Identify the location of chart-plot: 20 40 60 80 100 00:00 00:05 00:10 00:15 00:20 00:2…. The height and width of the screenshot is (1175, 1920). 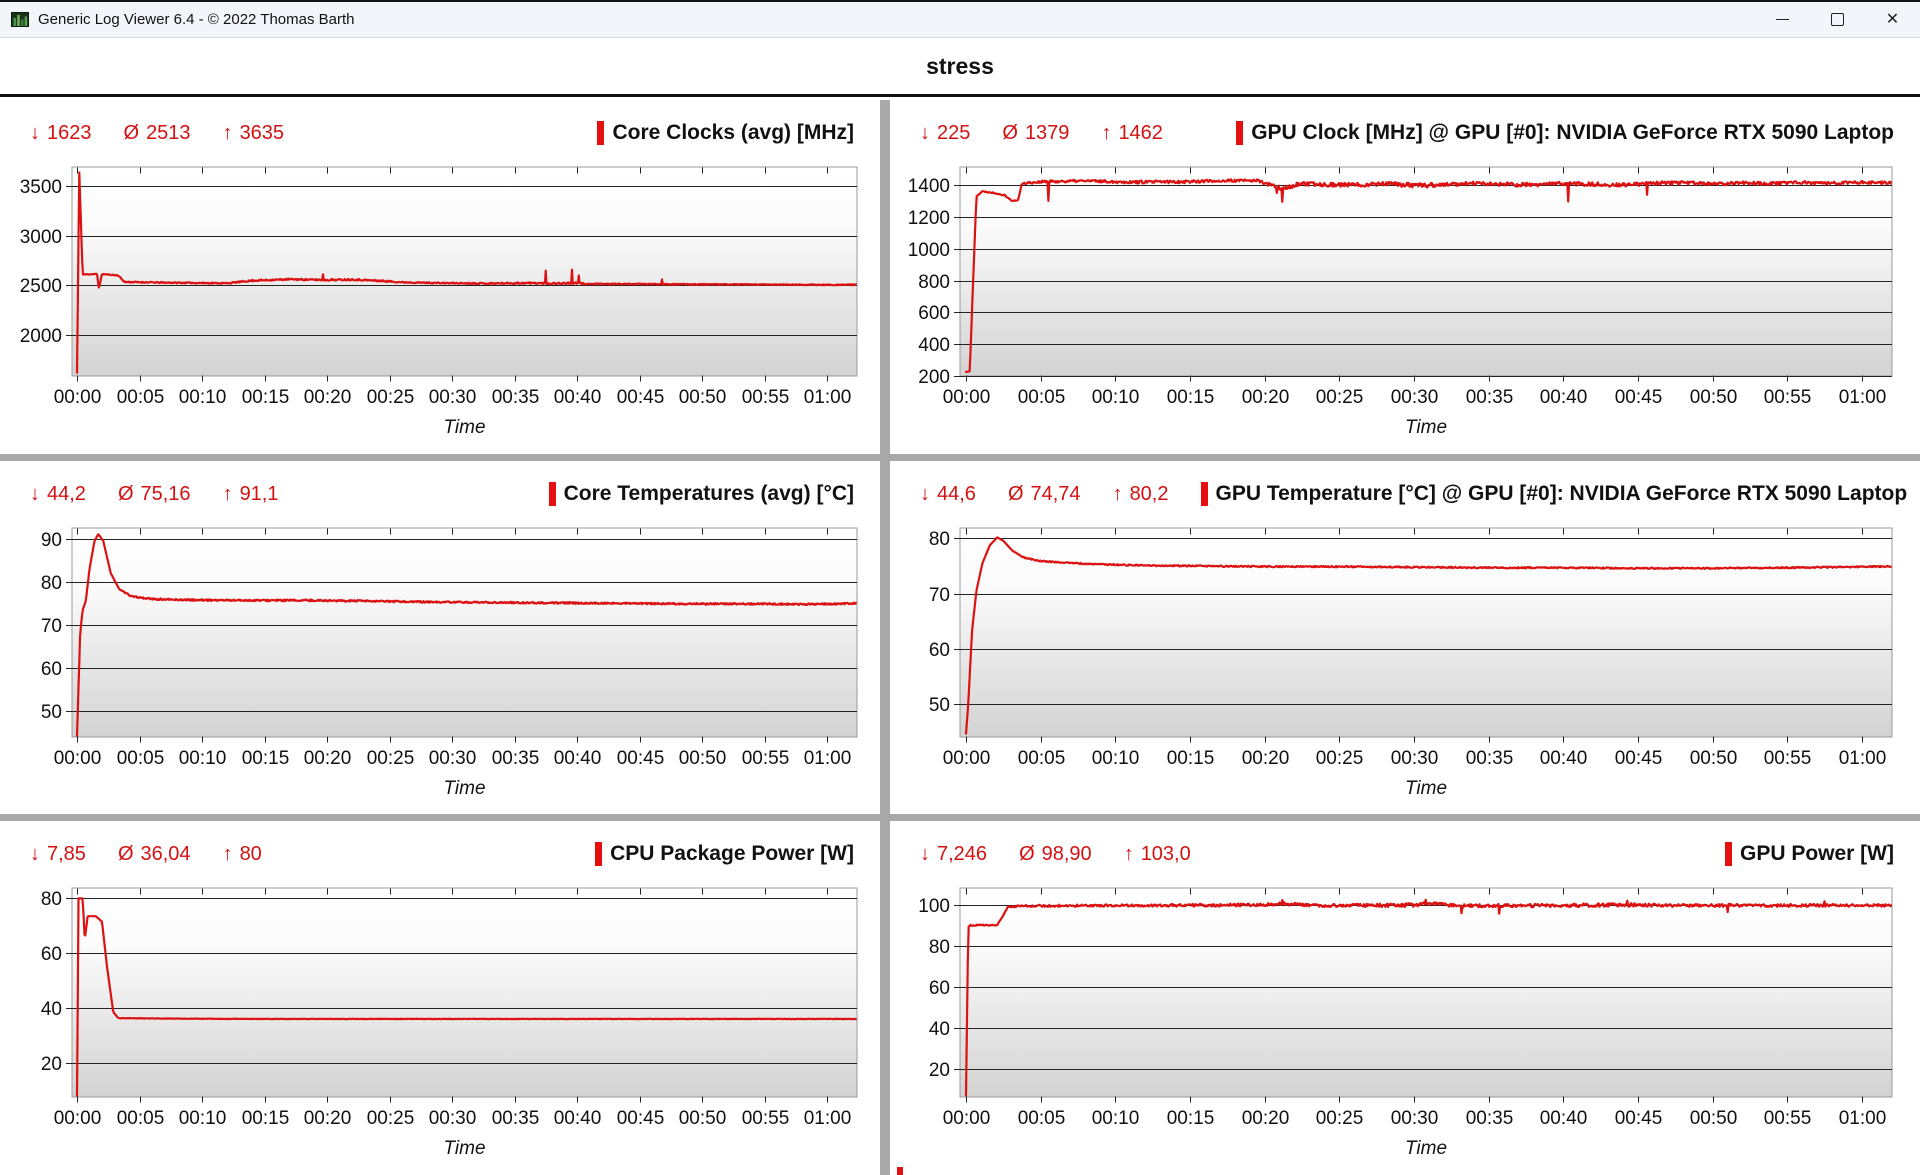
(1405, 1031).